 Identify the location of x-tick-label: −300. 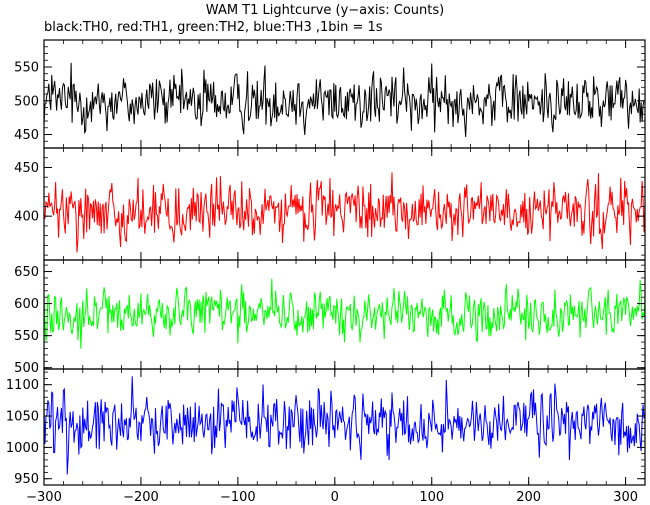
(44, 497).